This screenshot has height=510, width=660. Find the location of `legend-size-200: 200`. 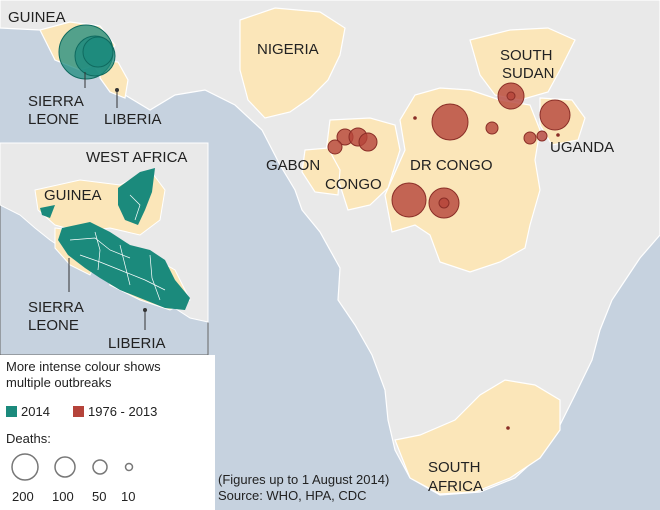

legend-size-200: 200 is located at coordinates (23, 496).